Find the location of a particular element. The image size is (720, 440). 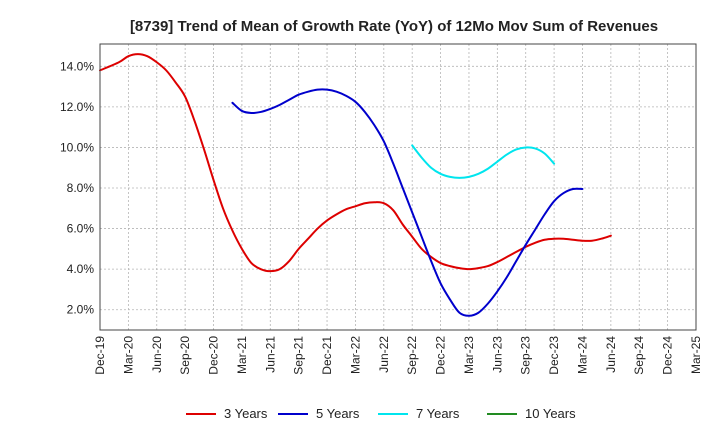

x-tick-label: Sep-24 is located at coordinates (639, 355).